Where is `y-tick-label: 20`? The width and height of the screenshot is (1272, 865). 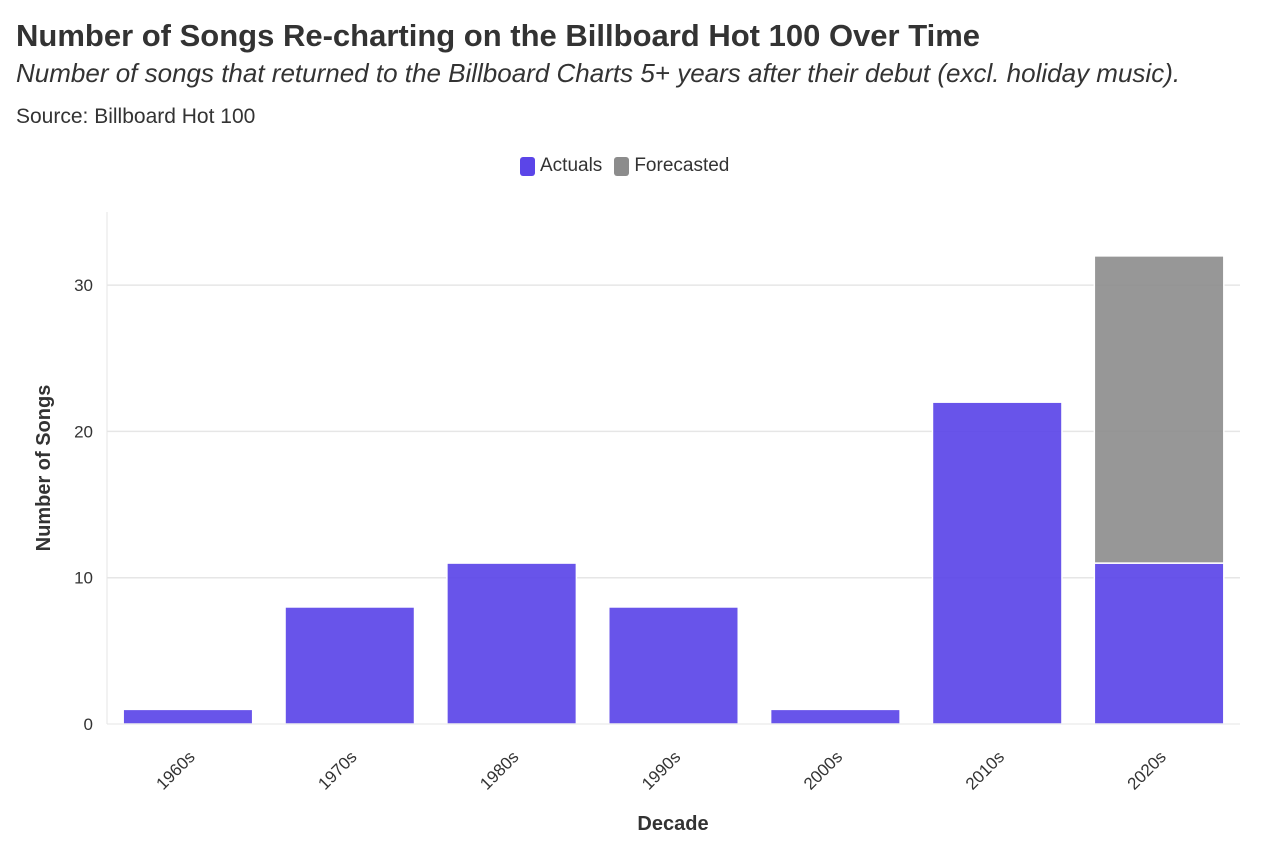 y-tick-label: 20 is located at coordinates (83, 431).